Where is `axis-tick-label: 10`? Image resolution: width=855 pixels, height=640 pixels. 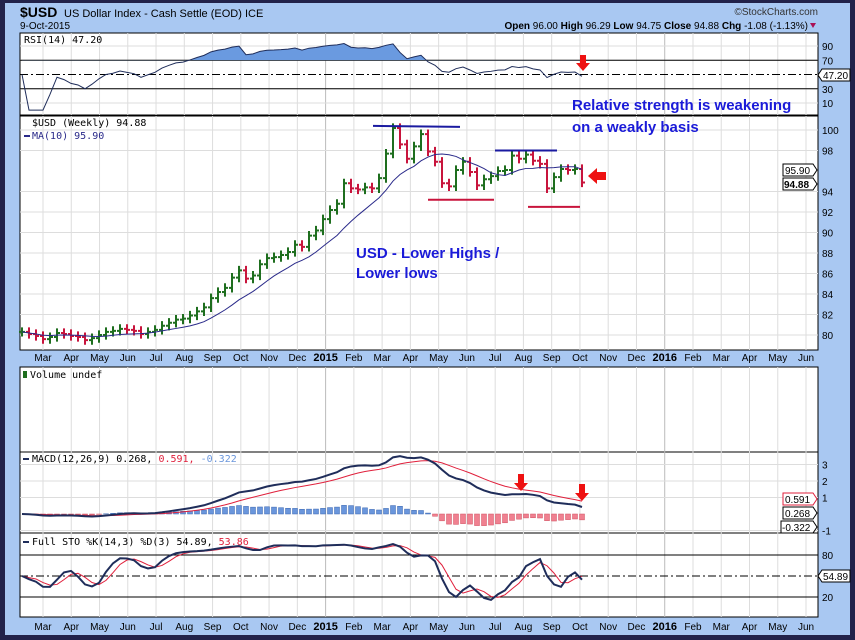
axis-tick-label: 10 is located at coordinates (828, 104).